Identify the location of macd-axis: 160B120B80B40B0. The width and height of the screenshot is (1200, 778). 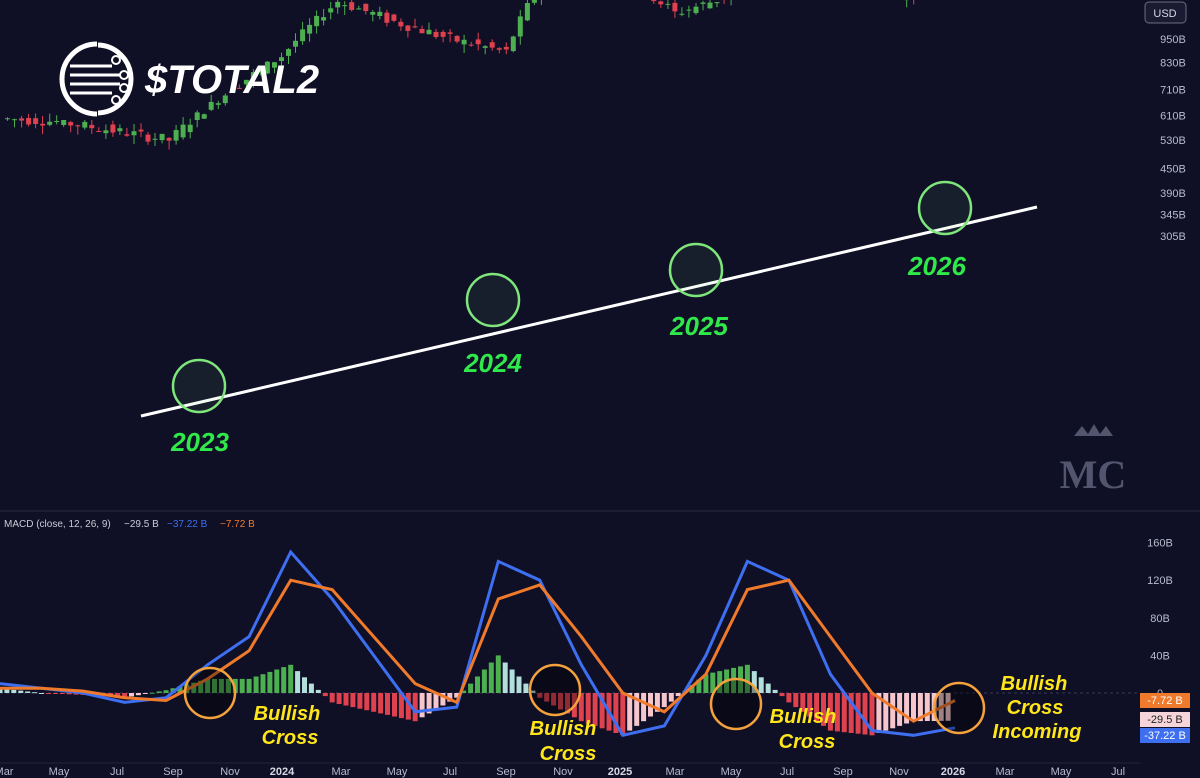
(1160, 619).